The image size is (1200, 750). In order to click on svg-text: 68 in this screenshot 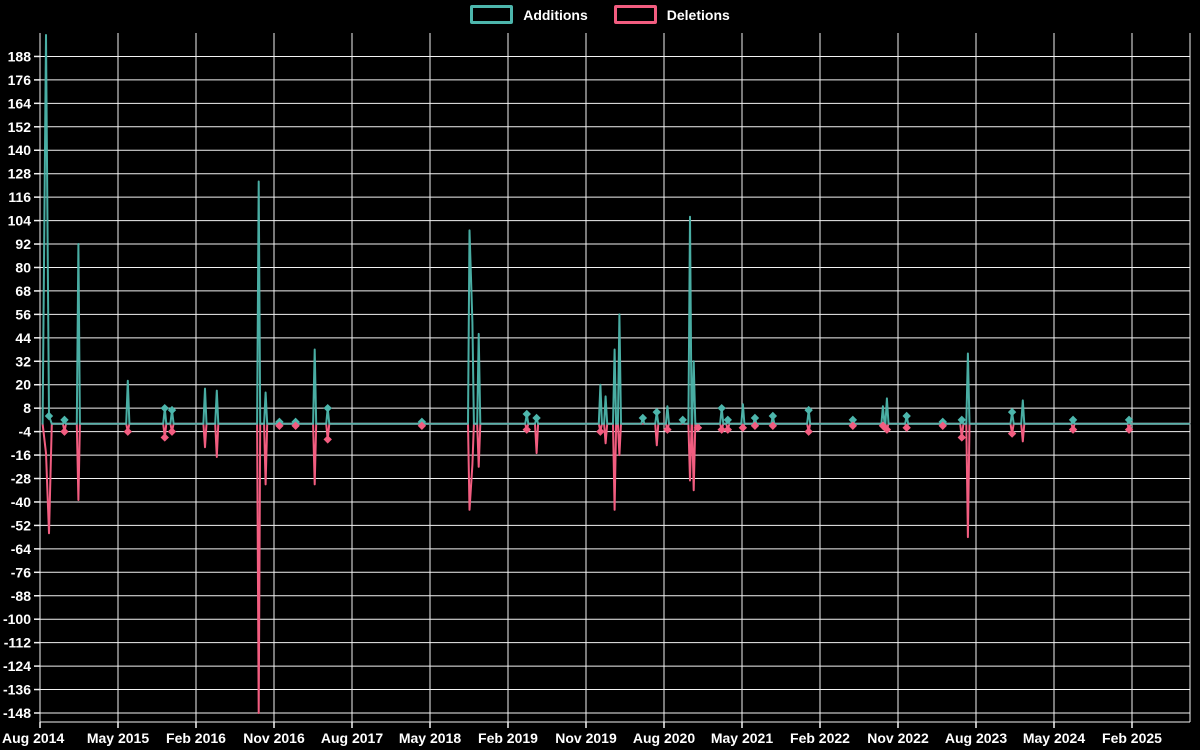, I will do `click(23, 291)`.